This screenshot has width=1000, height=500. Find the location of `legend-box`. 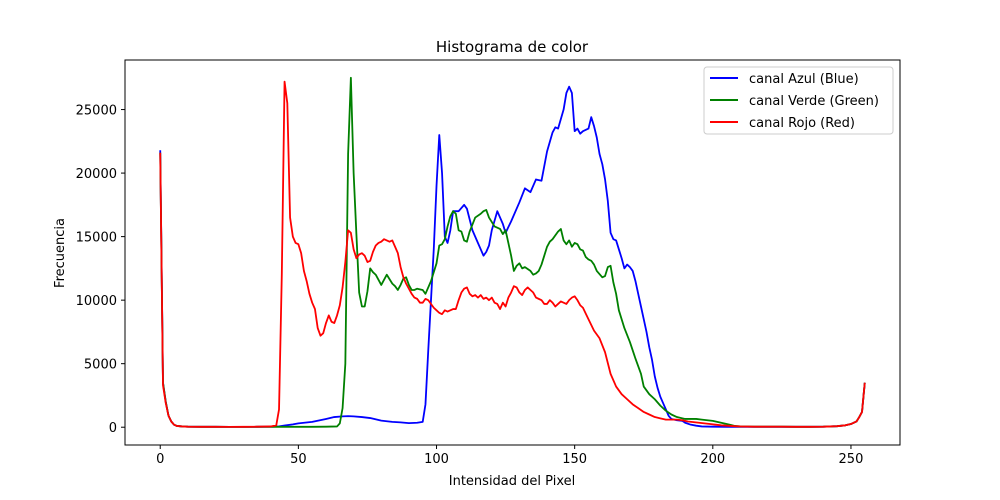

legend-box is located at coordinates (798, 100).